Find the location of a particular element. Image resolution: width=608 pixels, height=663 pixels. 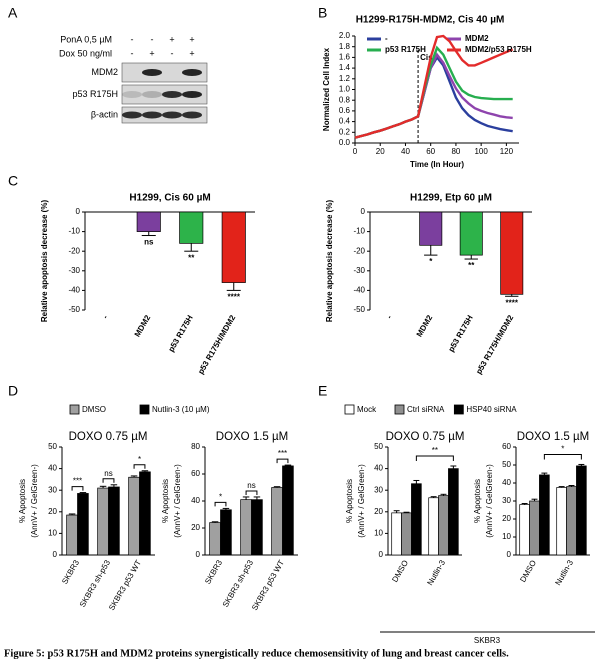

blot-membrane is located at coordinates (164, 72).